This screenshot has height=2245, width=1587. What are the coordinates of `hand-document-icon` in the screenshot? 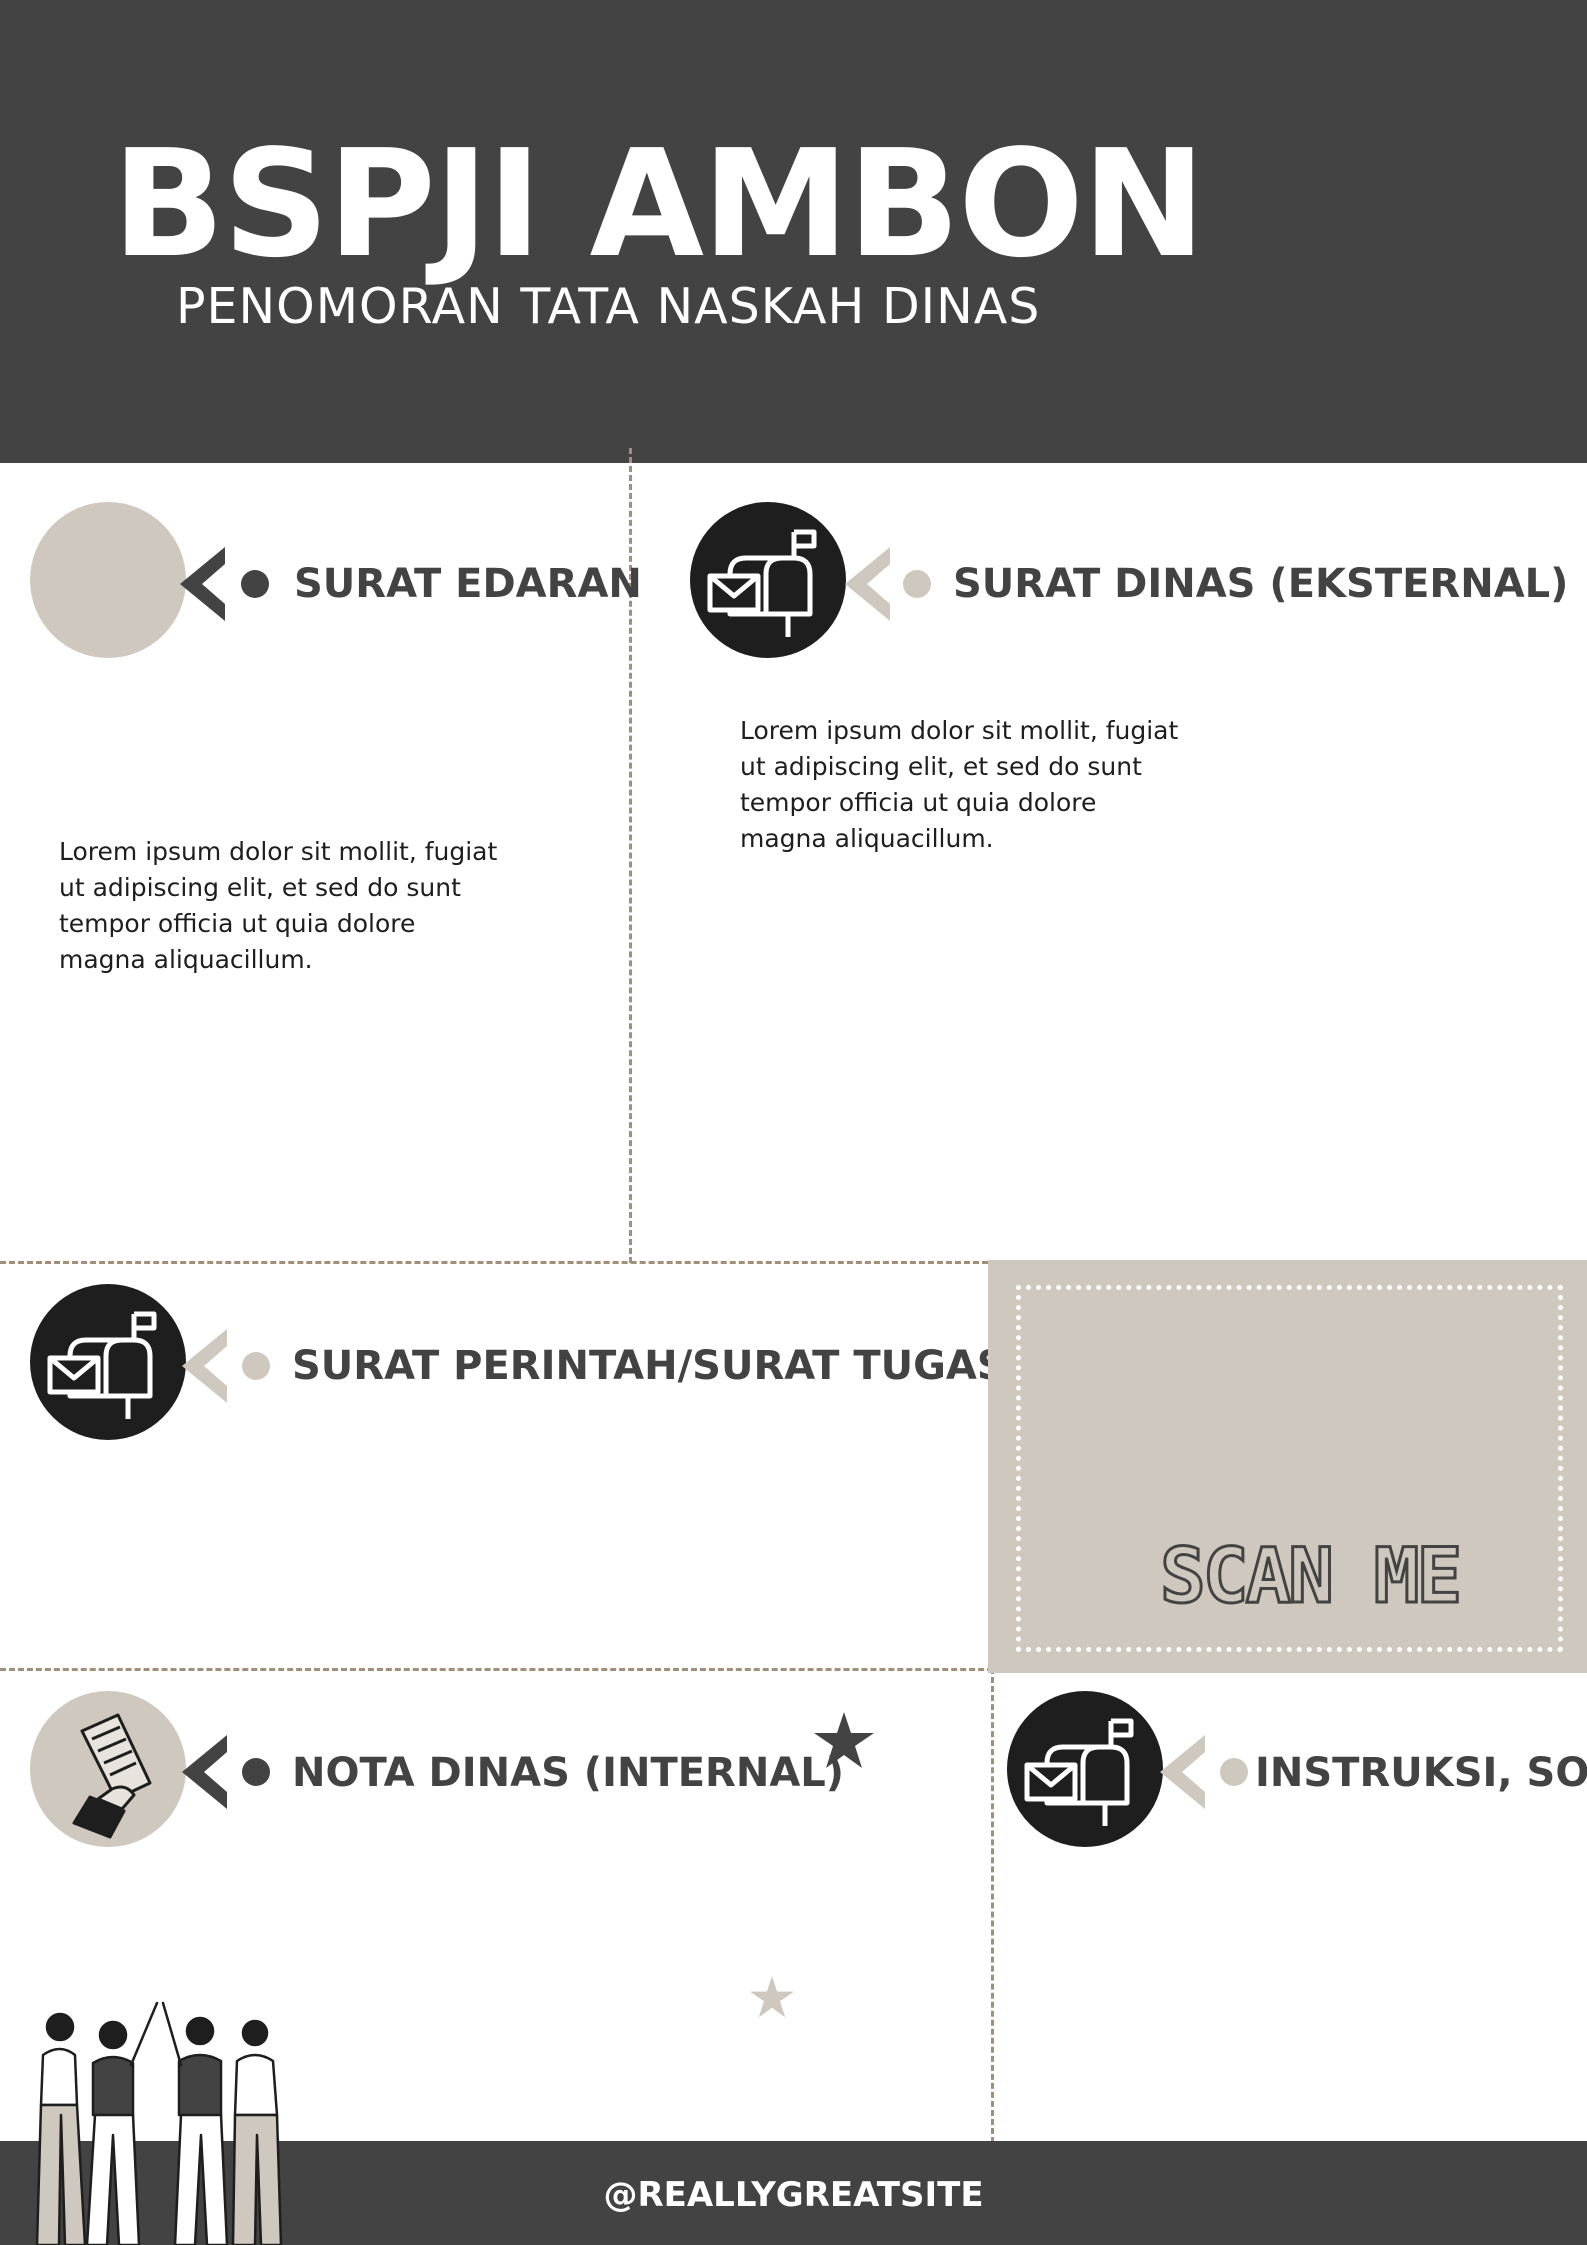 It's located at (108, 1769).